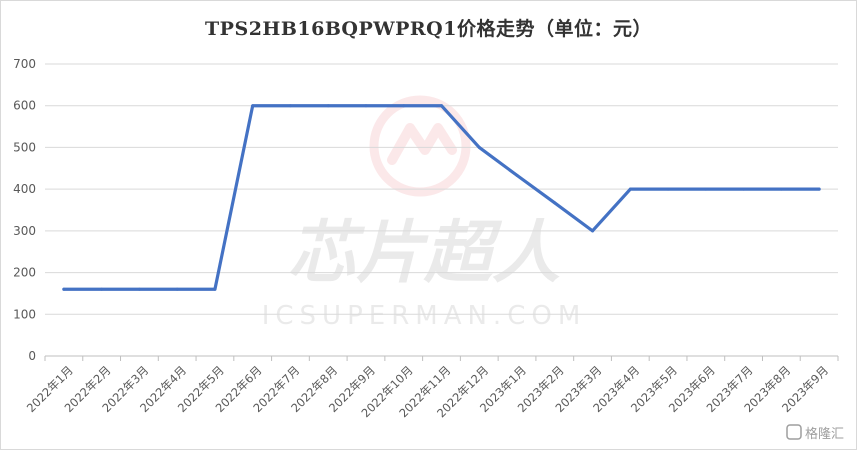 This screenshot has height=450, width=857. I want to click on watermark-logo-icon, so click(420, 146).